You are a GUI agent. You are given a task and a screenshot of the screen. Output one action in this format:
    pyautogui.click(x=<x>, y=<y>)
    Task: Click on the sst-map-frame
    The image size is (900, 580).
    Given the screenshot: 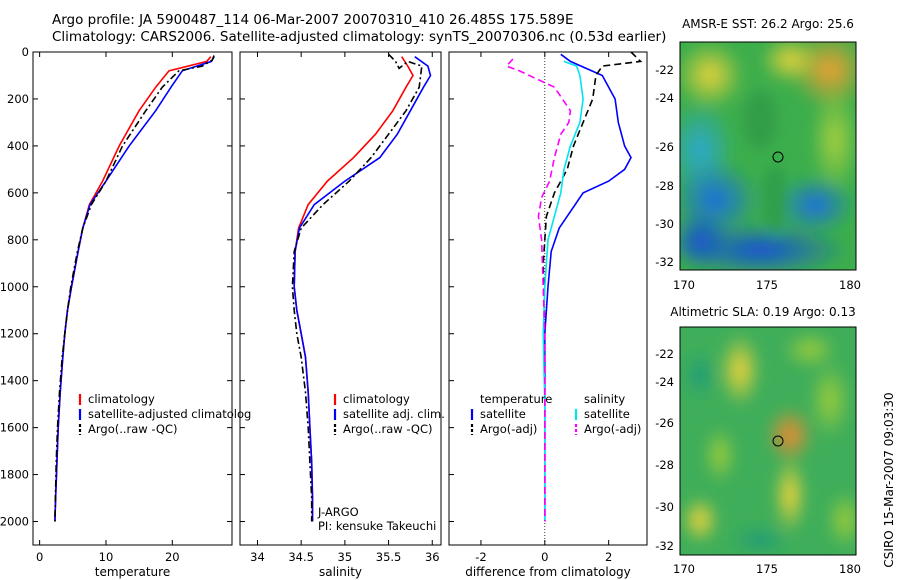 What is the action you would take?
    pyautogui.click(x=768, y=156)
    